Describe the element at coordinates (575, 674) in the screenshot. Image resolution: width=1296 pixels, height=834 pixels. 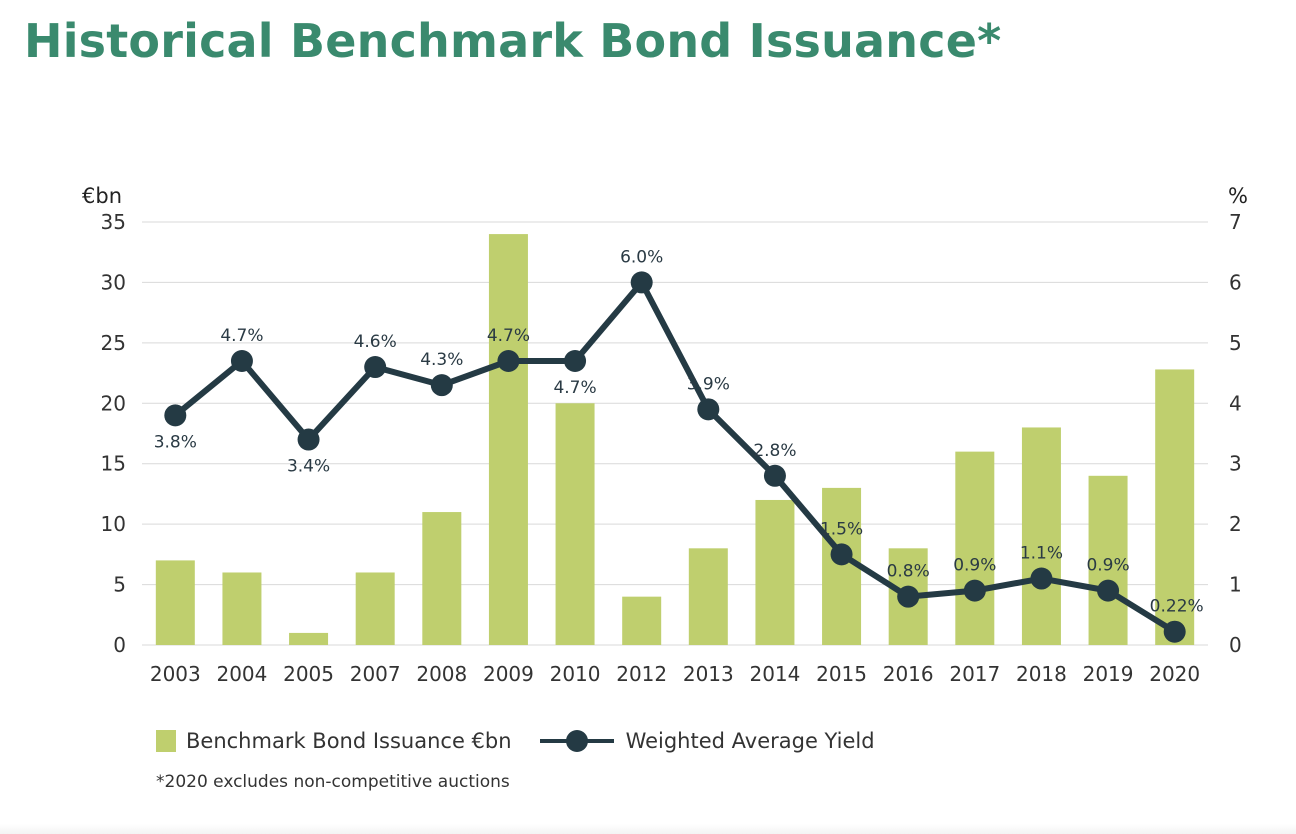
I see `x-tick-label: 2010` at that location.